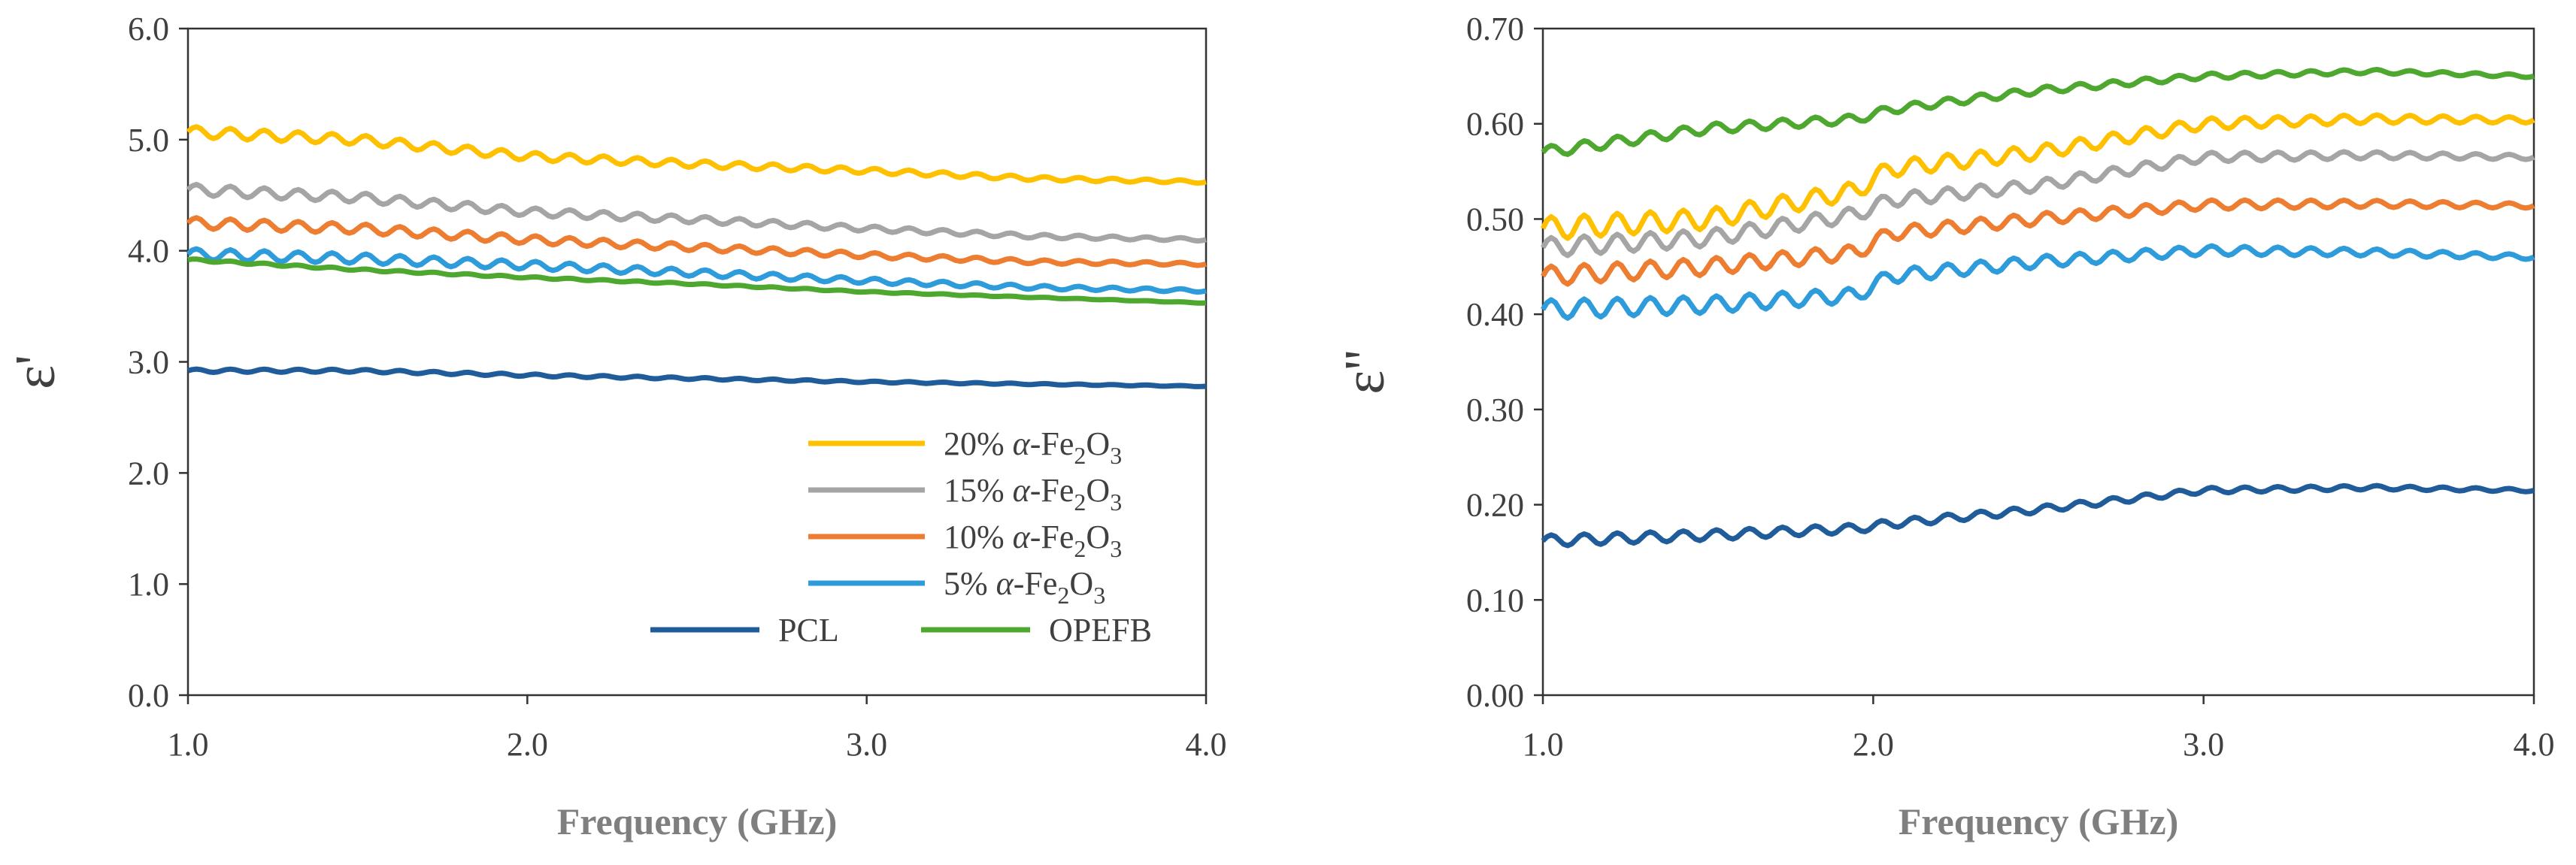 The height and width of the screenshot is (865, 2576). I want to click on y-tick-label: 0.70, so click(1495, 29).